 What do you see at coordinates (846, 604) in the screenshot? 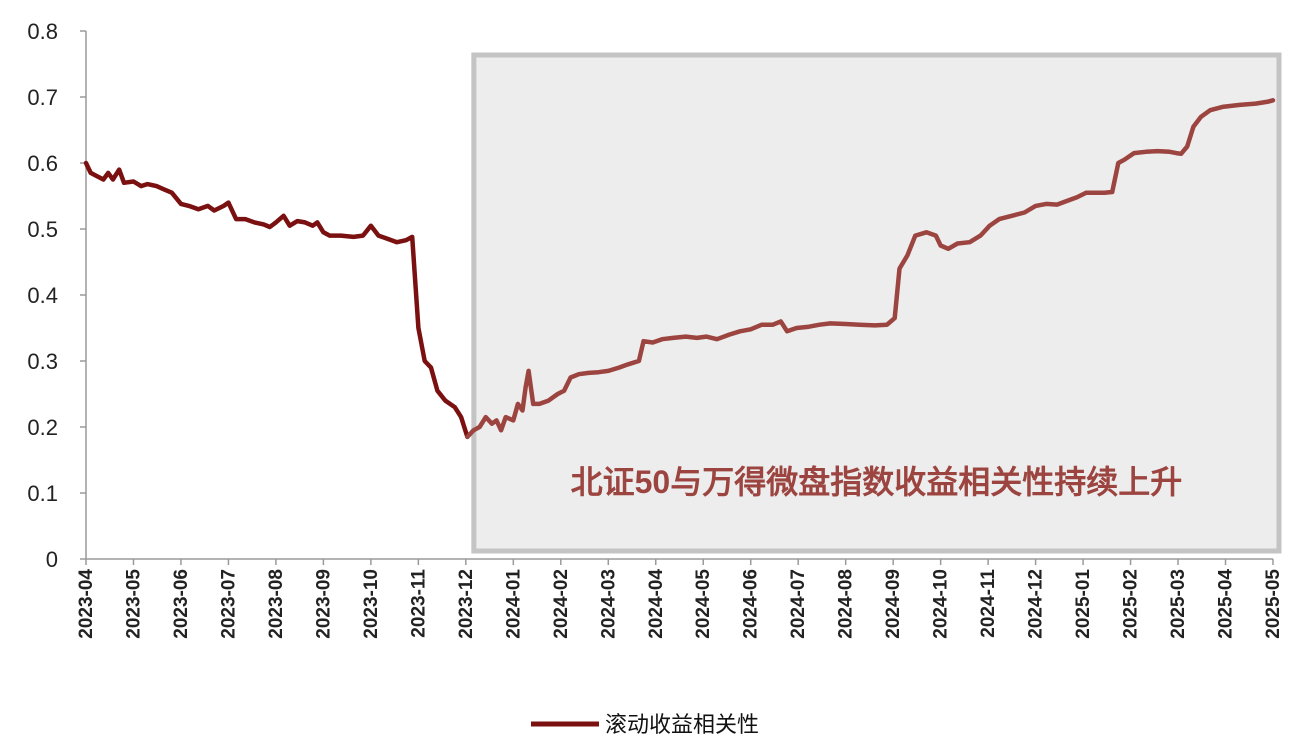
I see `x-tick-label: 2024-08` at bounding box center [846, 604].